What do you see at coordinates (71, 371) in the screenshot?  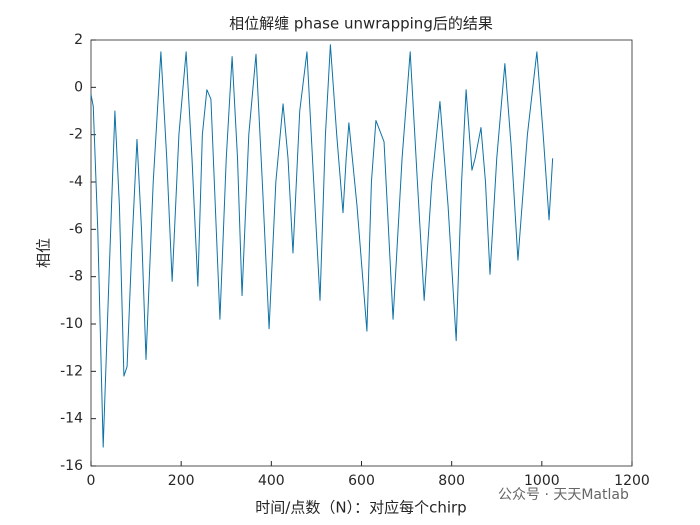 I see `y-tick-label: -12` at bounding box center [71, 371].